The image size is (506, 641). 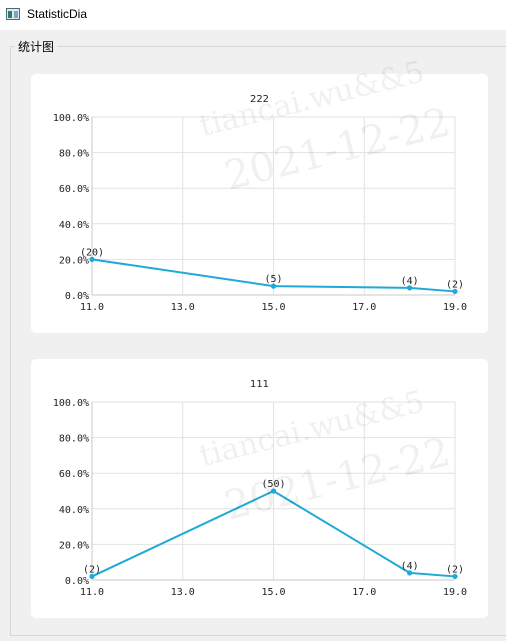 What do you see at coordinates (259, 384) in the screenshot?
I see `chart-title: 111` at bounding box center [259, 384].